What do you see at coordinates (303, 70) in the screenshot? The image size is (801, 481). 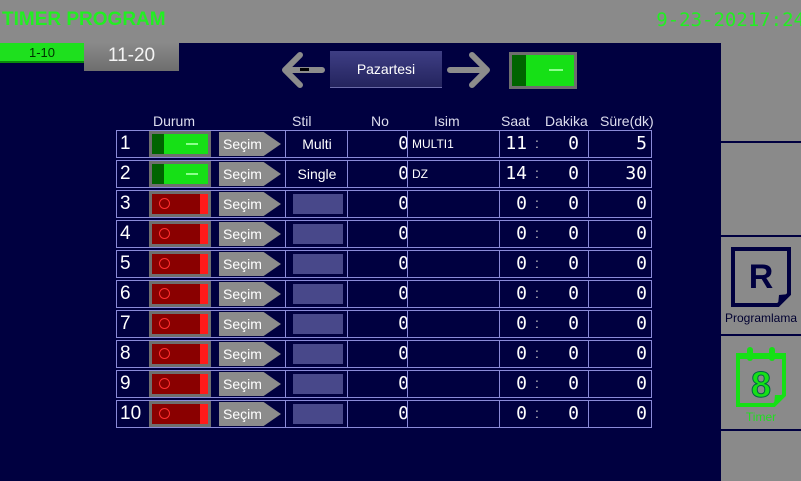 I see `arrow-left-icon` at bounding box center [303, 70].